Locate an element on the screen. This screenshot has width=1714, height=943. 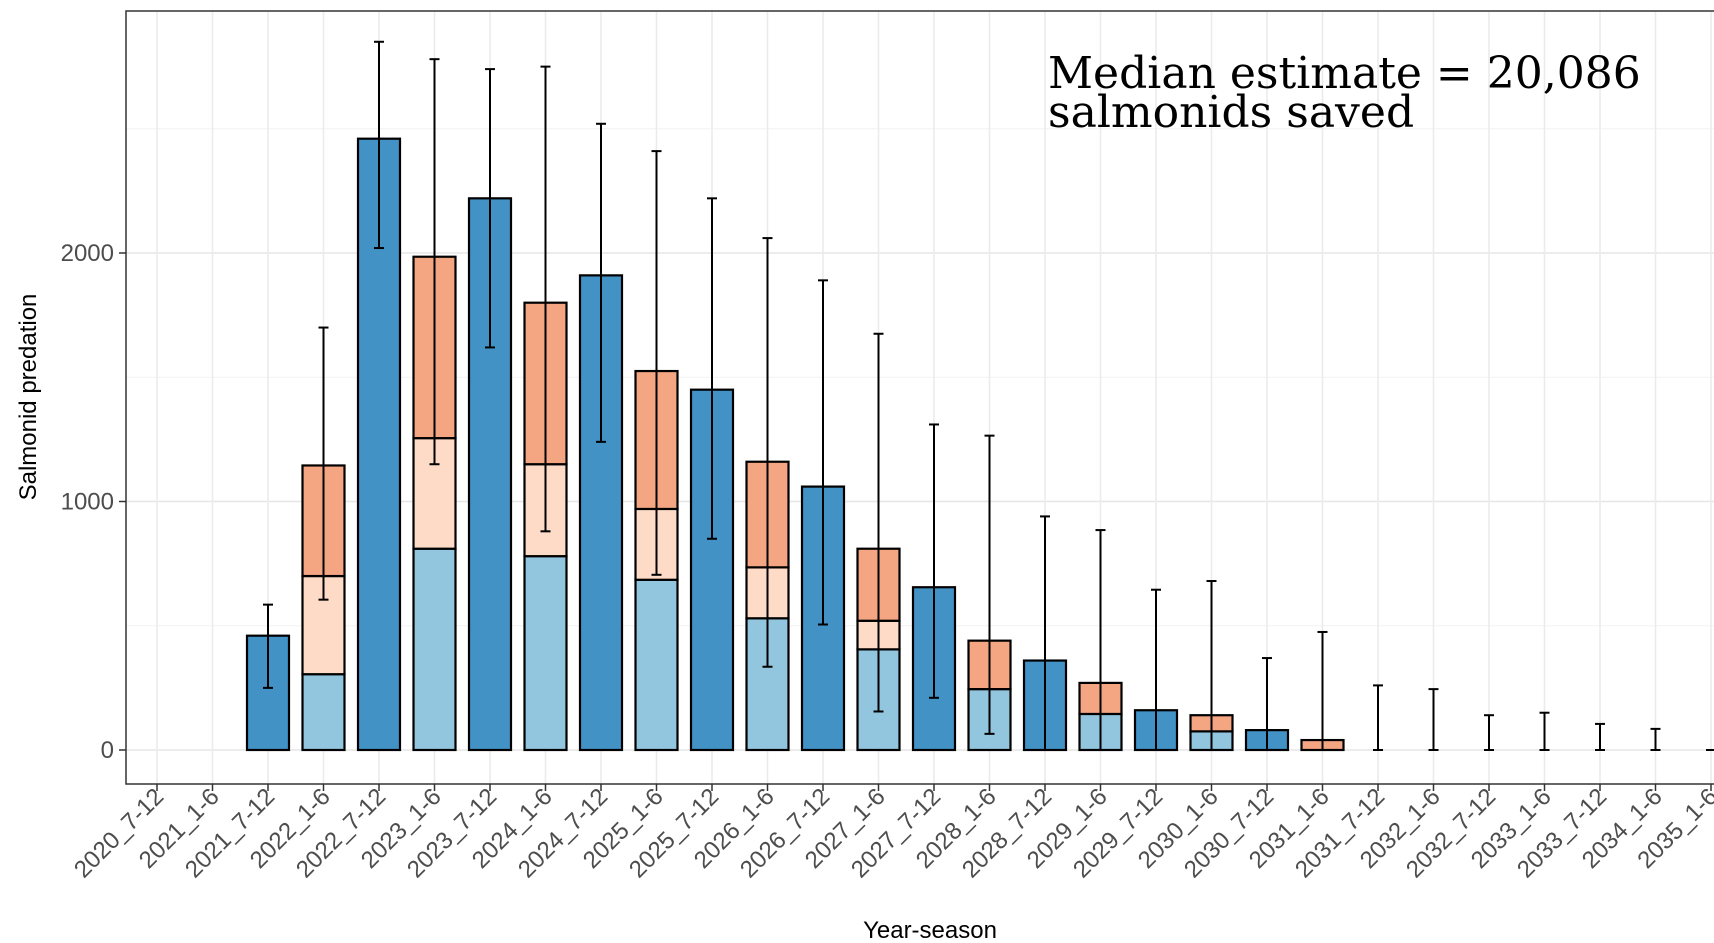
y-axis: 0 1000 2000 is located at coordinates (93, 502).